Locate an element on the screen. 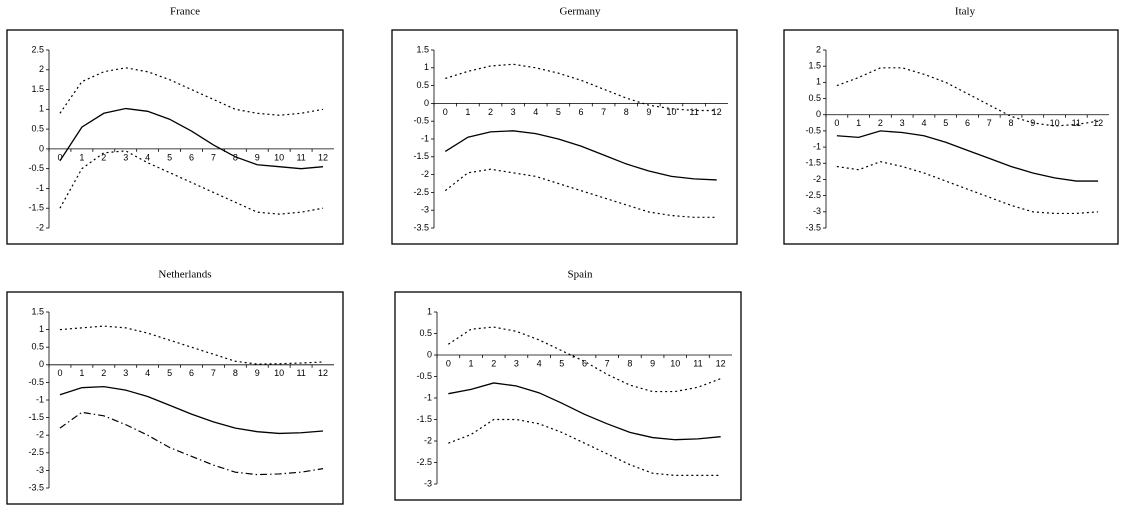  chart-title: France is located at coordinates (185, 12).